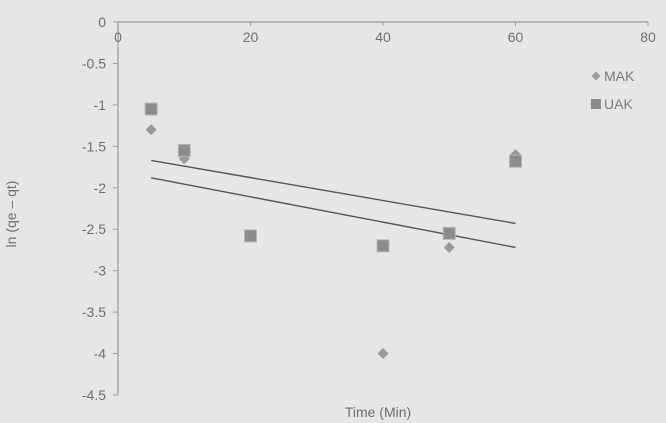 The image size is (666, 423). Describe the element at coordinates (94, 229) in the screenshot. I see `y-tick-label: -2.5` at that location.